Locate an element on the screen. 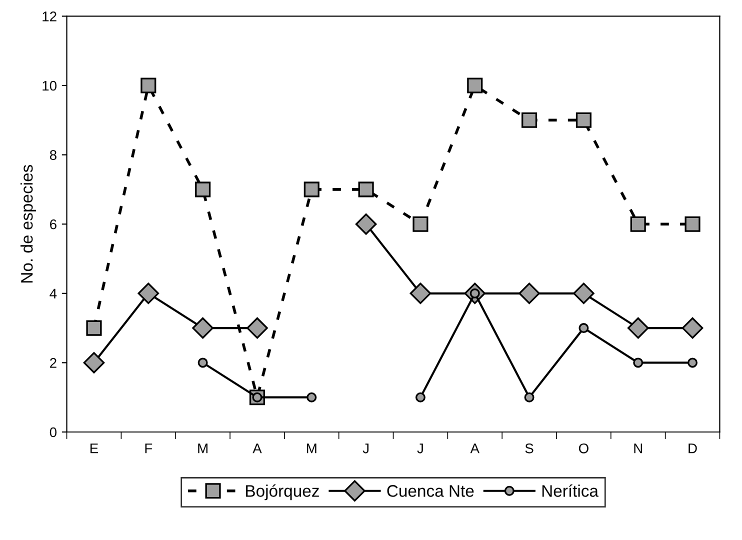 The image size is (742, 540). legend-label: Nerítica is located at coordinates (570, 490).